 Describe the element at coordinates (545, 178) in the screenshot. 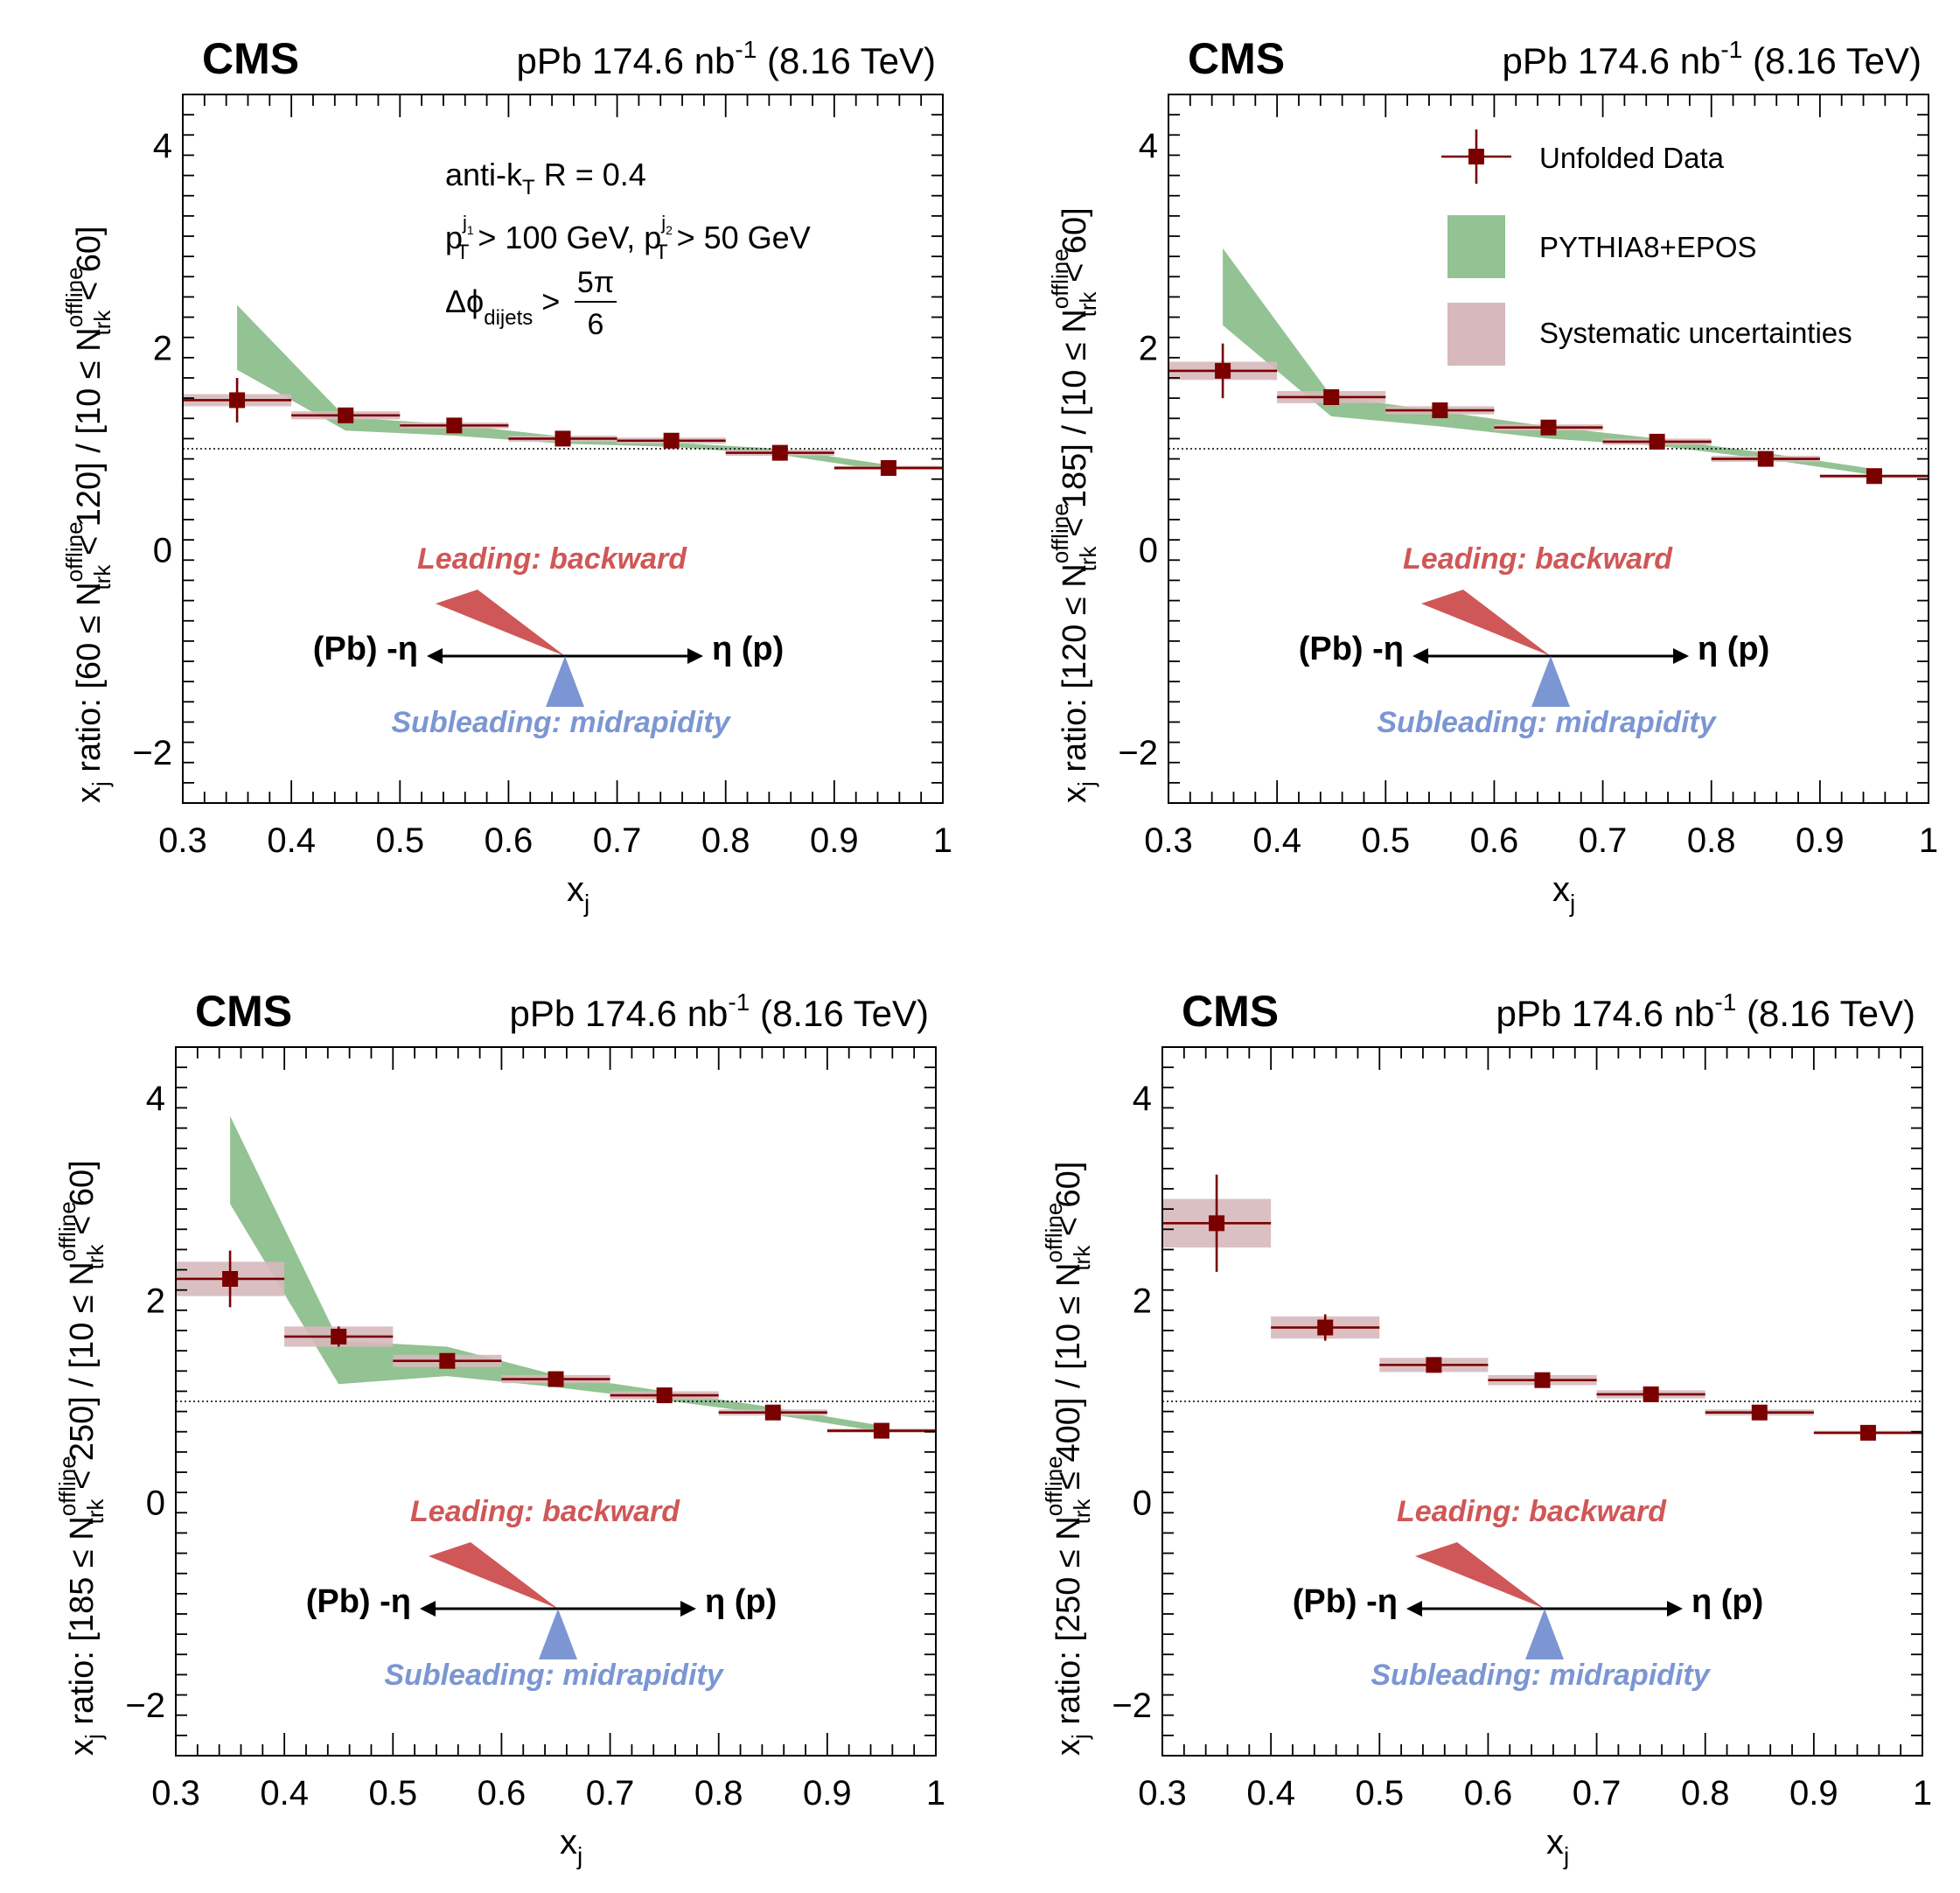

I see `jet-algorithm-text: anti-kT R = 0.4` at that location.